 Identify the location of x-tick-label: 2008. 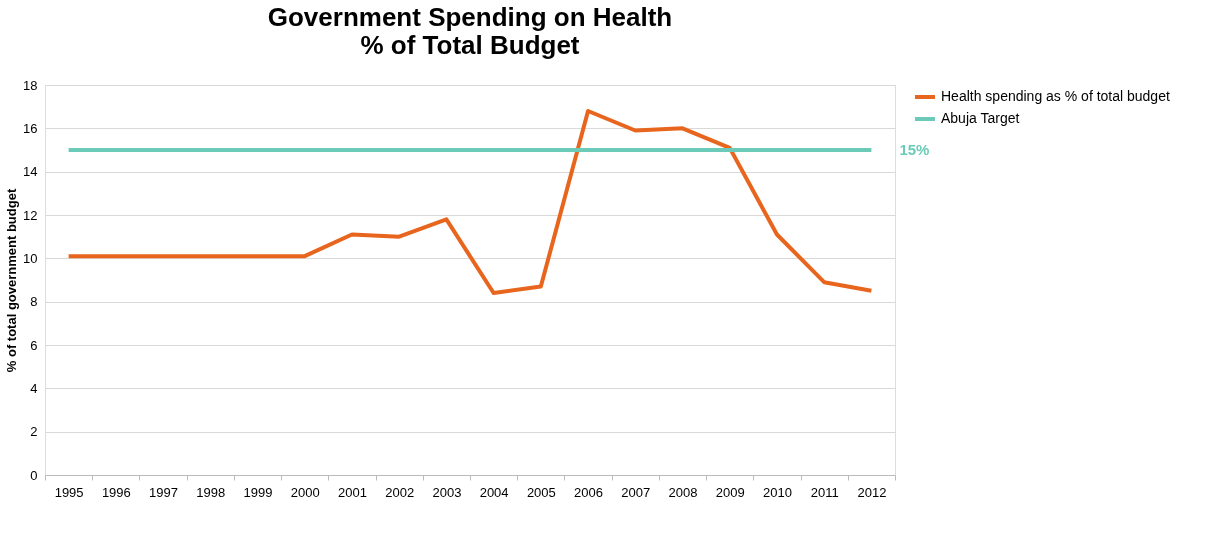
(683, 492).